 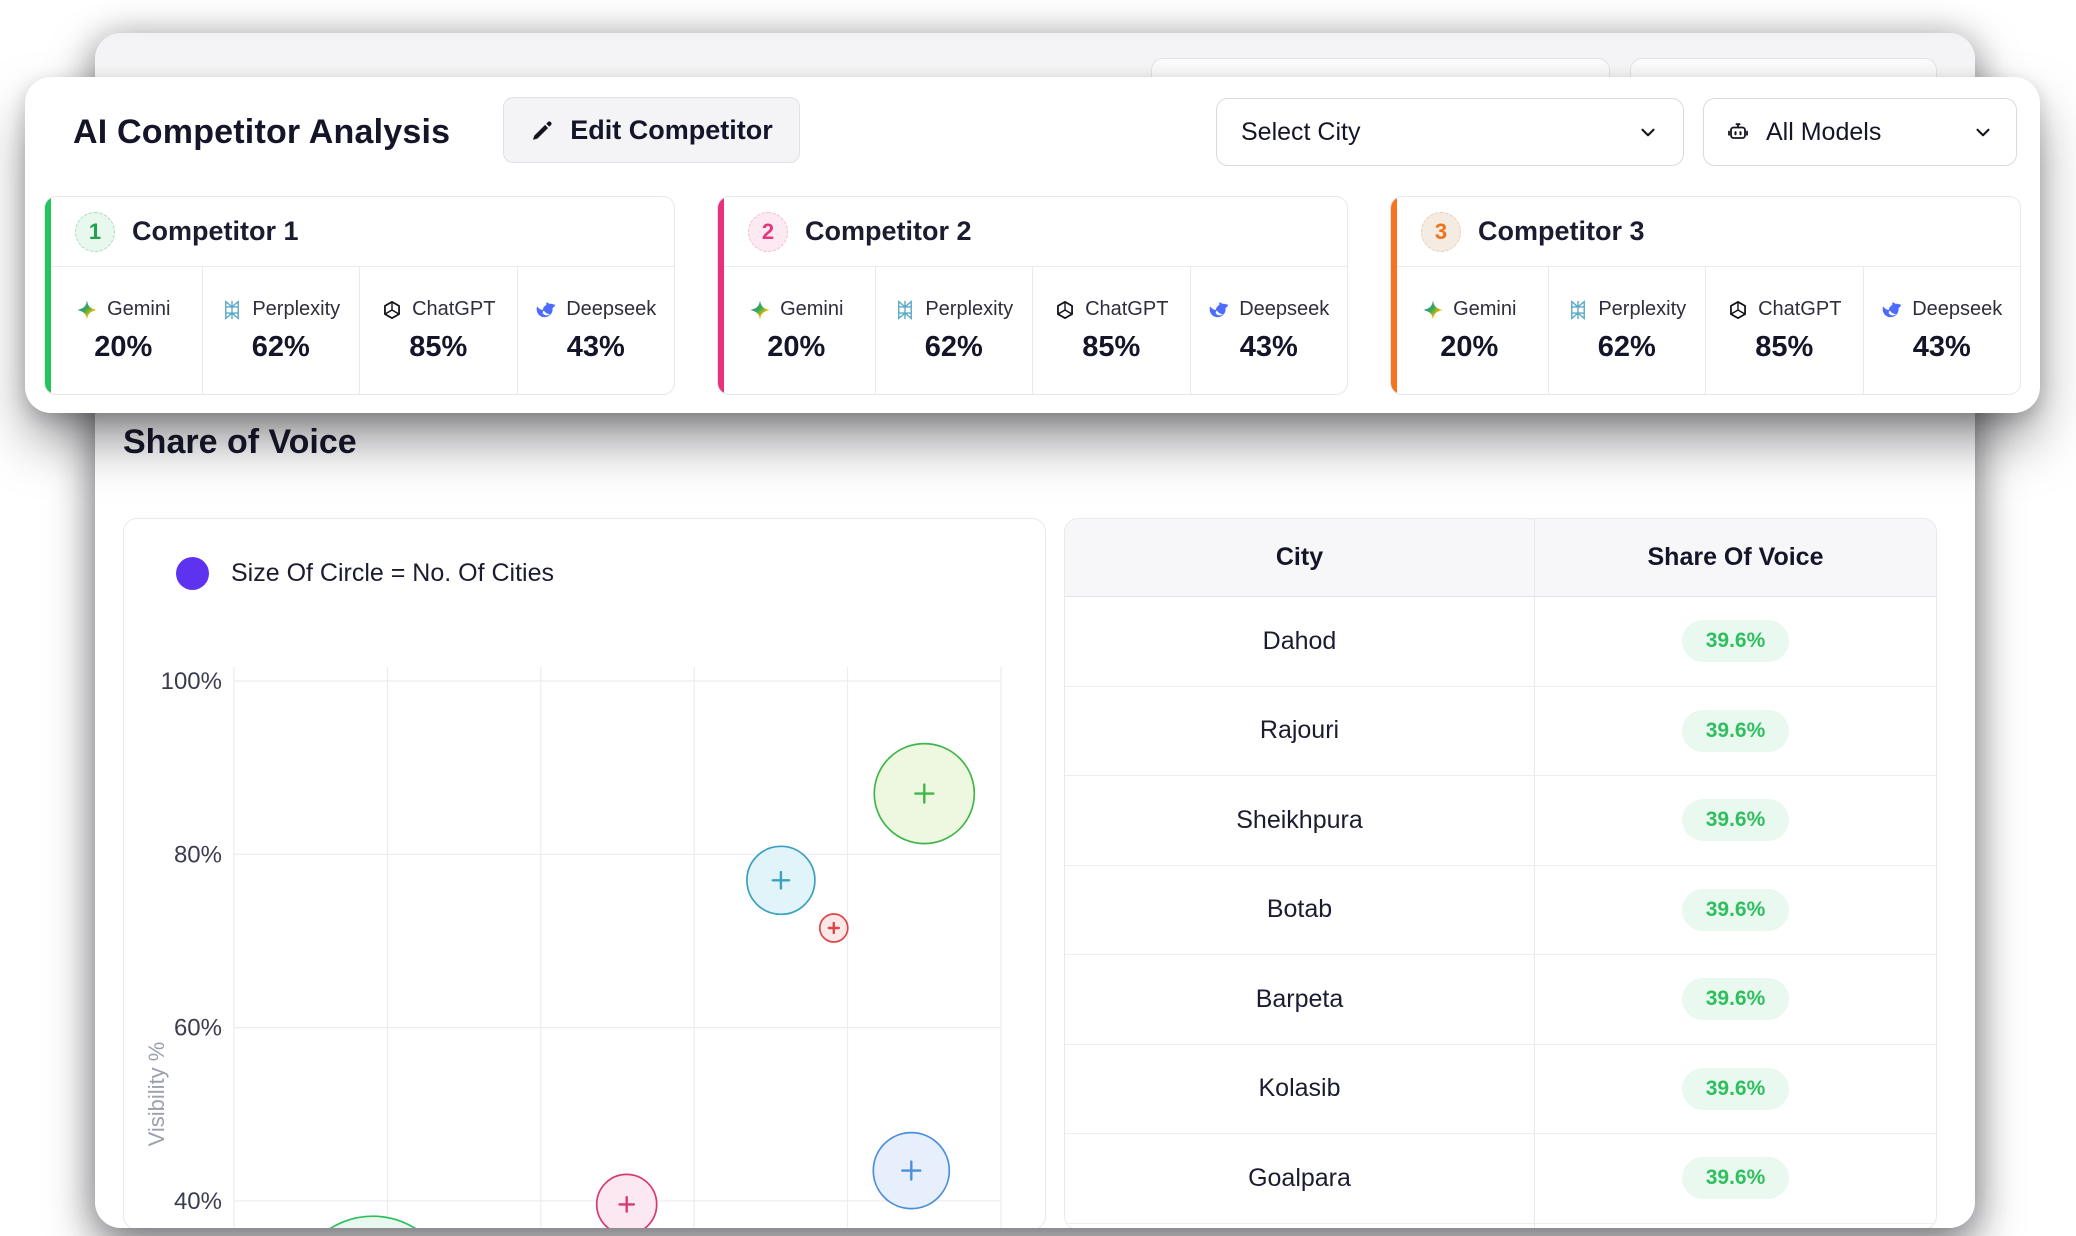 I want to click on bot-icon, so click(x=1738, y=132).